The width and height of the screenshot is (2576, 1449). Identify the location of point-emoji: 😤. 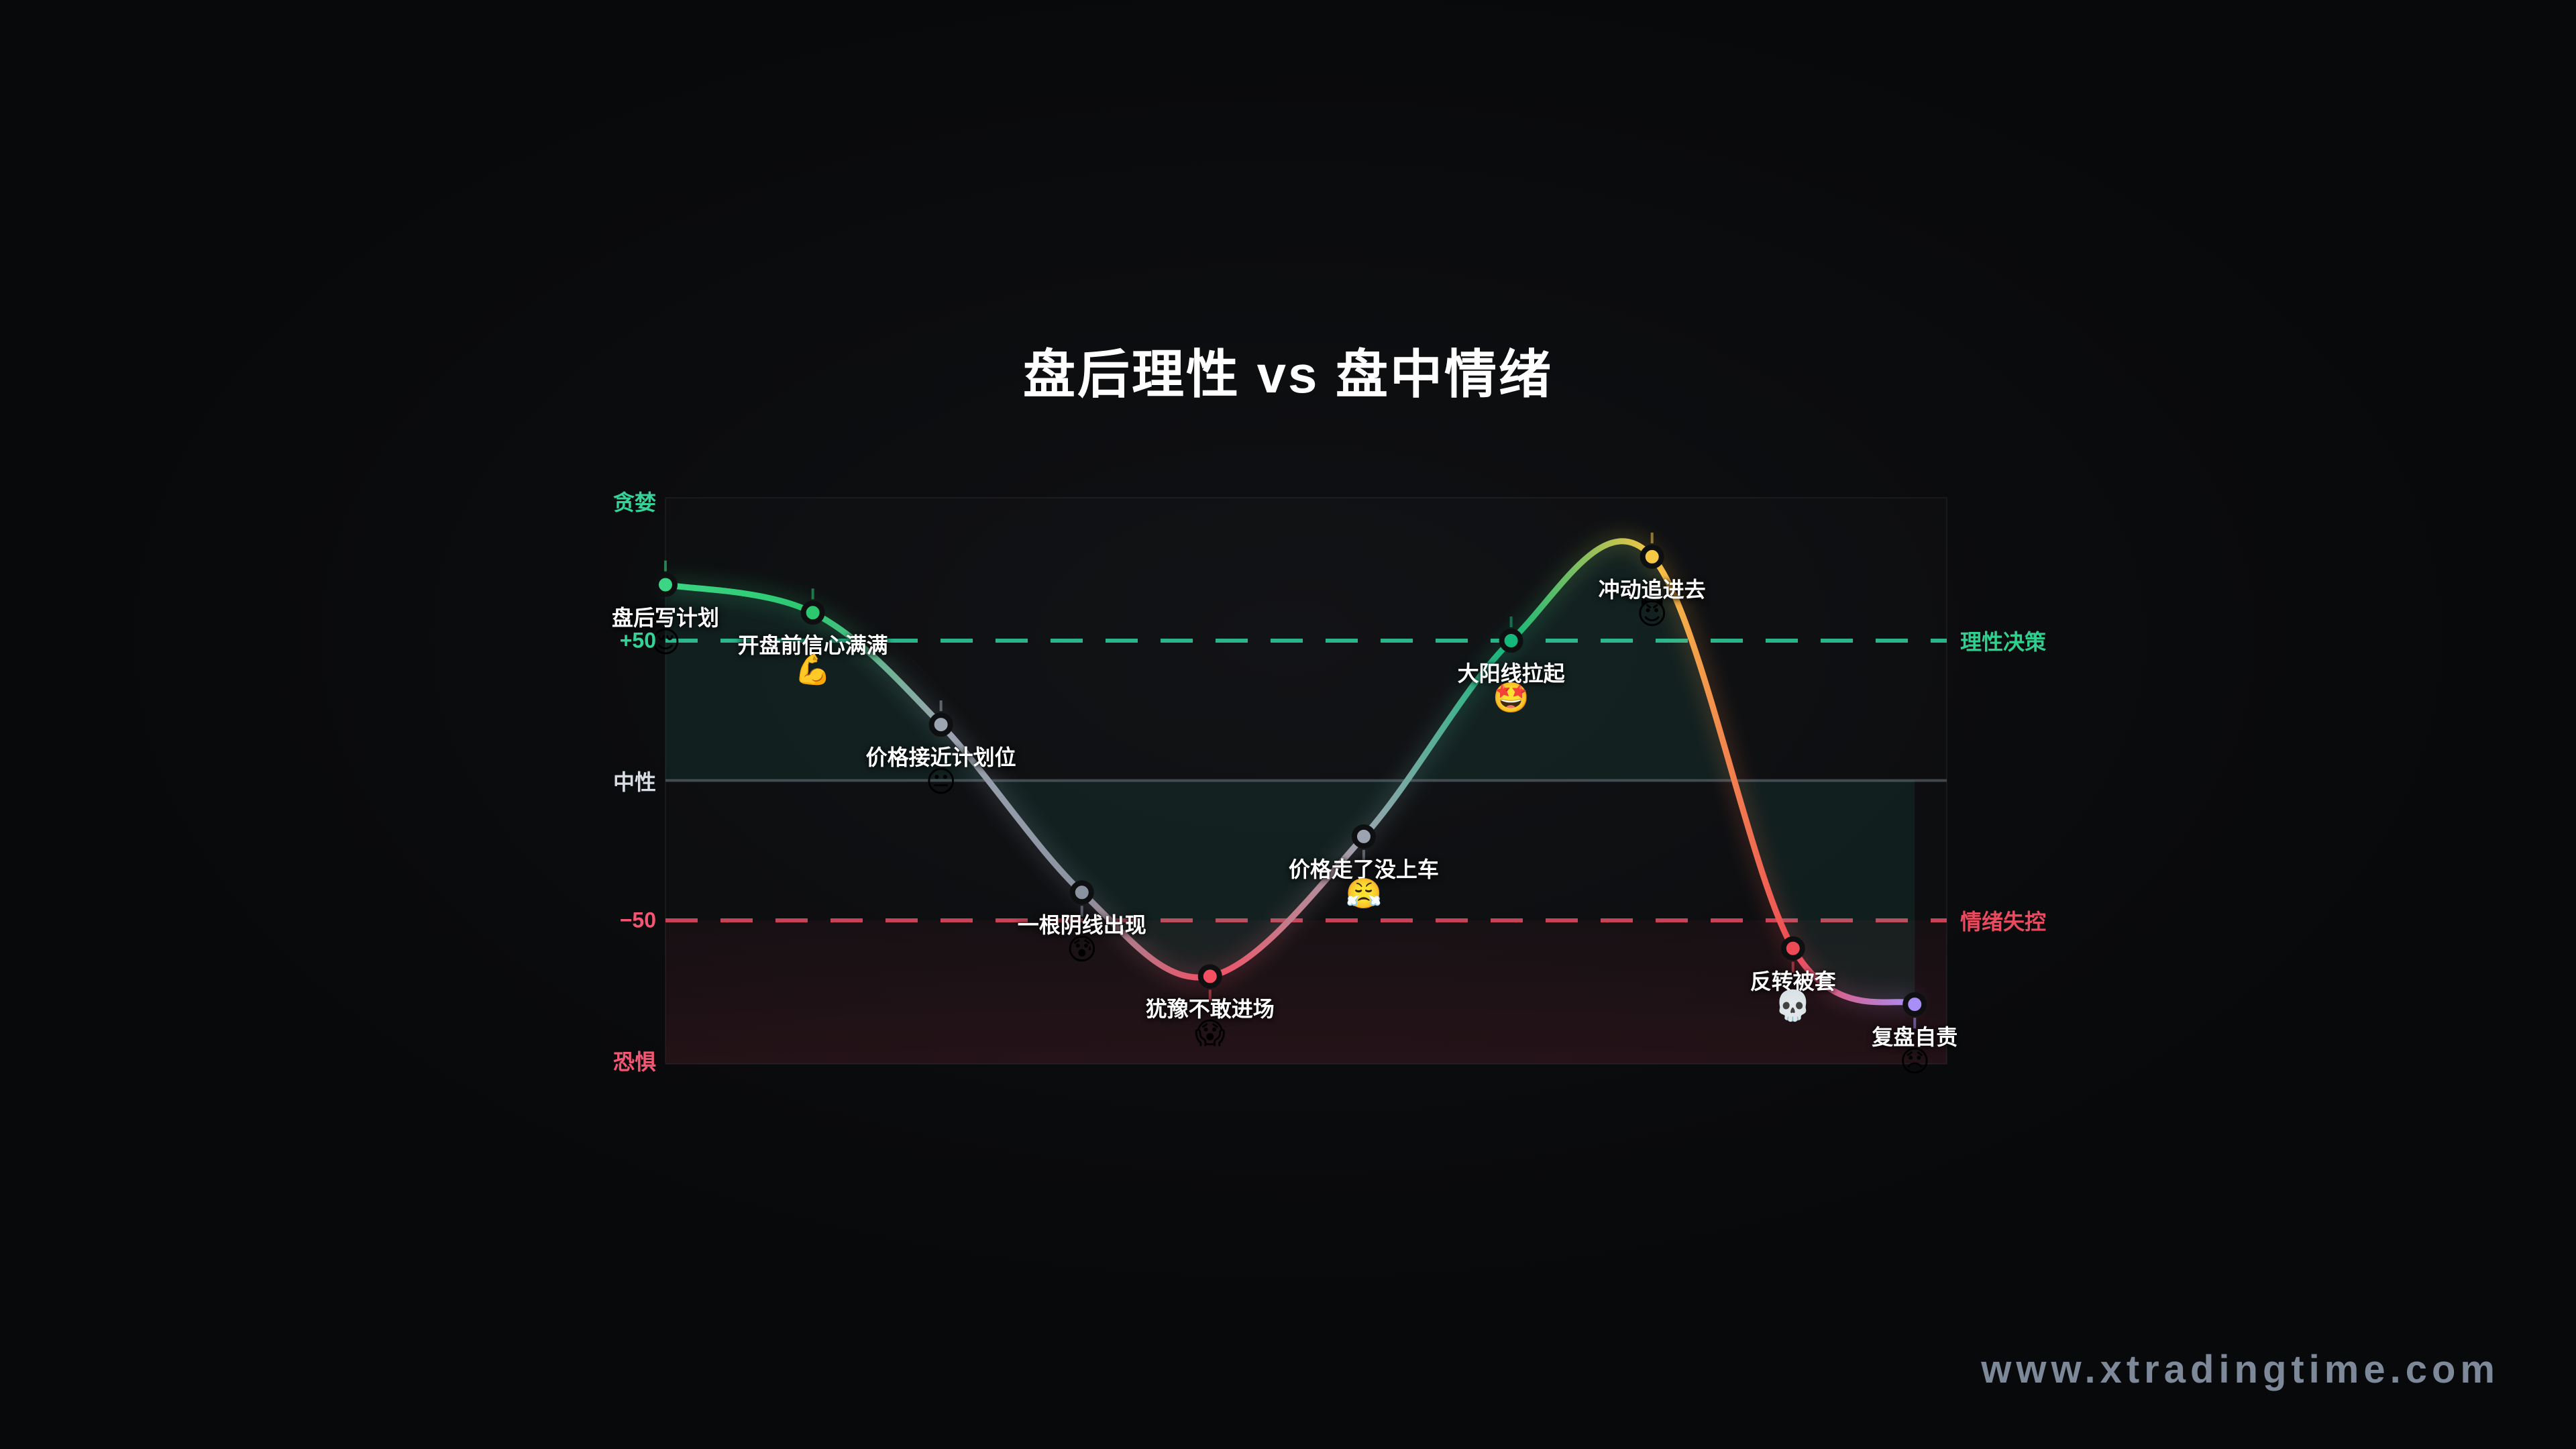
(1364, 893).